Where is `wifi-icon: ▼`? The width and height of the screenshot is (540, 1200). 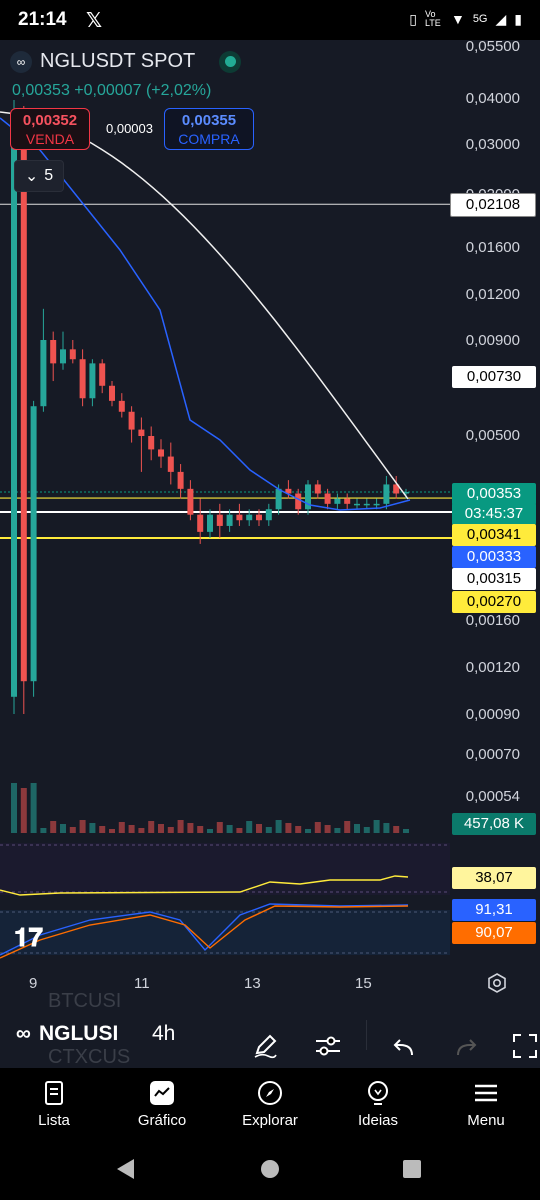 wifi-icon: ▼ is located at coordinates (457, 19).